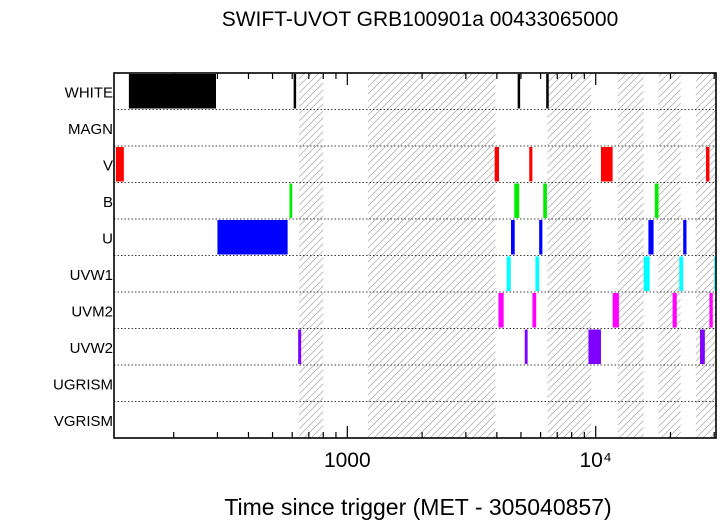 This screenshot has width=720, height=522. I want to click on chart-title: SWIFT-UVOT GRB100901a 00433065000, so click(420, 19).